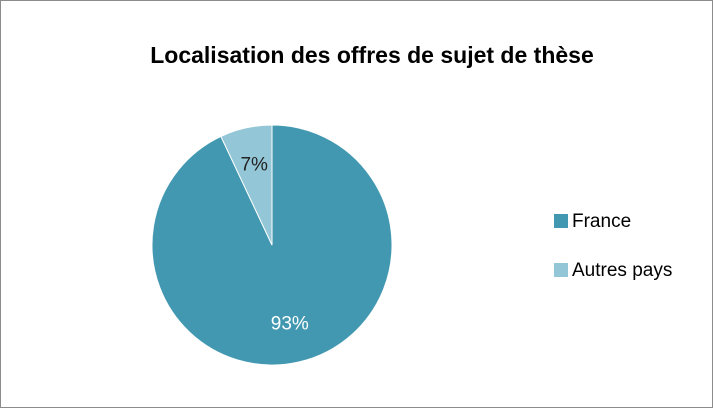 The height and width of the screenshot is (408, 713). What do you see at coordinates (601, 221) in the screenshot?
I see `legend-label: France` at bounding box center [601, 221].